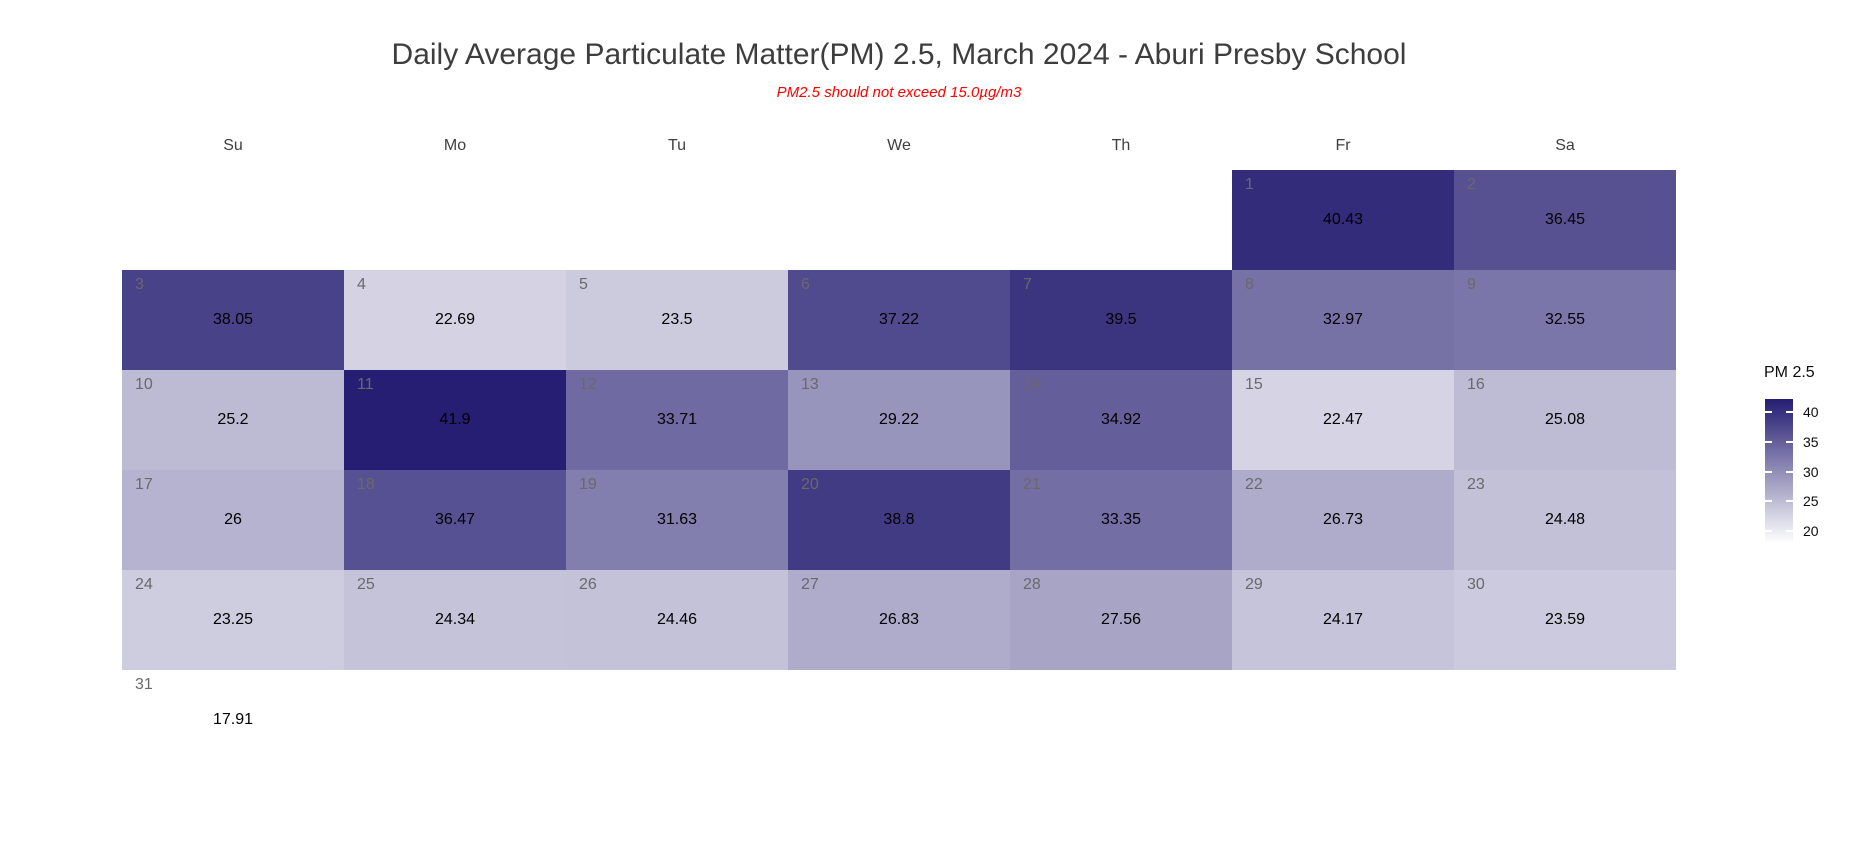  Describe the element at coordinates (899, 419) in the screenshot. I see `pm25-value: 29.22` at that location.